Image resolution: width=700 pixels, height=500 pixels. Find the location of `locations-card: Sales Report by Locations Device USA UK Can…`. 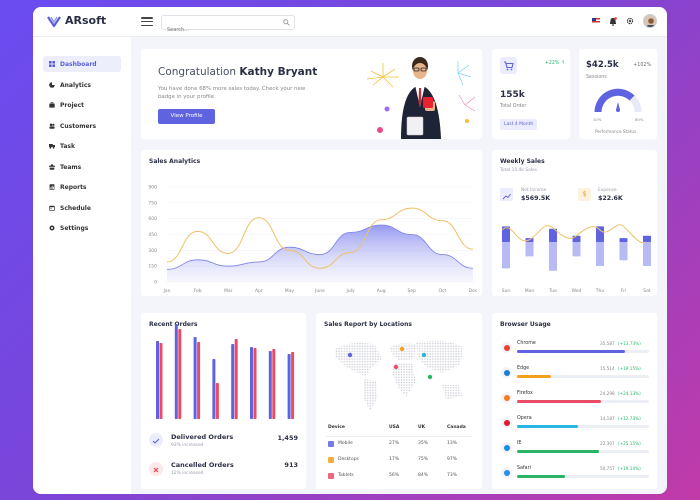

locations-card: Sales Report by Locations Device USA UK Can… is located at coordinates (399, 401).